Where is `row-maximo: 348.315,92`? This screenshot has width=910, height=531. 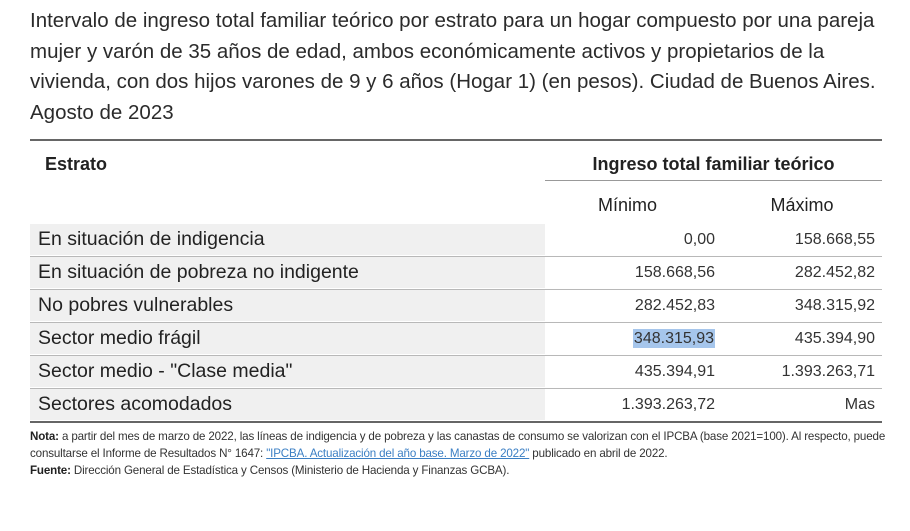 row-maximo: 348.315,92 is located at coordinates (834, 305).